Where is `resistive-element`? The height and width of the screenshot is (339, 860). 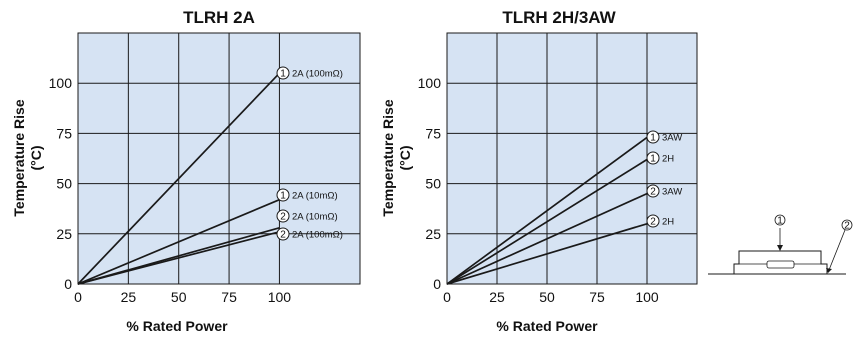 resistive-element is located at coordinates (780, 264).